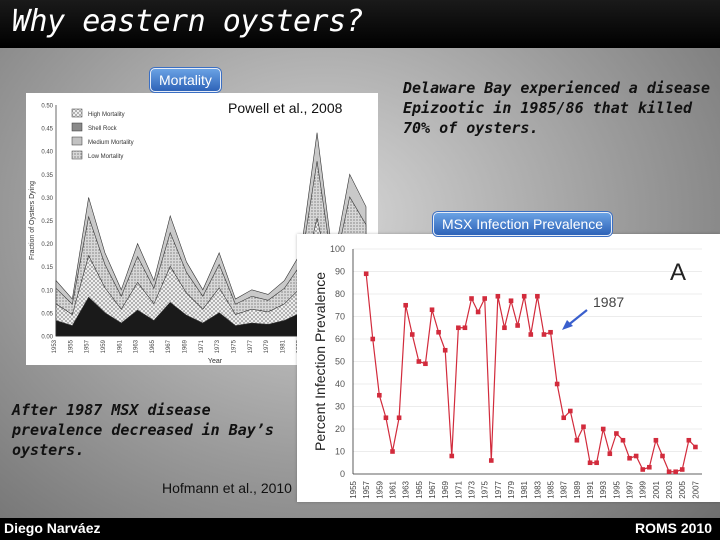 The height and width of the screenshot is (540, 720). I want to click on hofmann-citation: Hofmann et al., 2010, so click(227, 488).